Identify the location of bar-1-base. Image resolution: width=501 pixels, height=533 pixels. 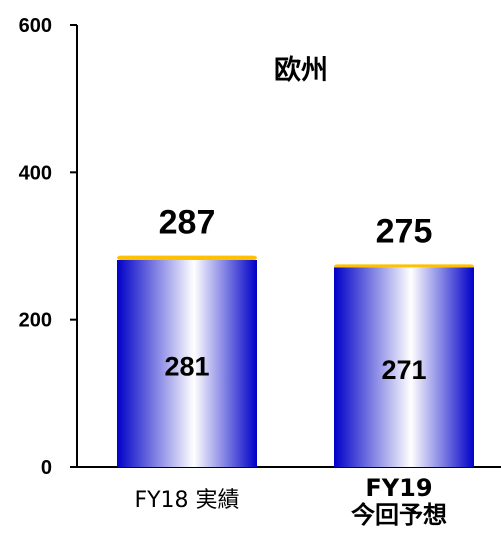
(187, 363).